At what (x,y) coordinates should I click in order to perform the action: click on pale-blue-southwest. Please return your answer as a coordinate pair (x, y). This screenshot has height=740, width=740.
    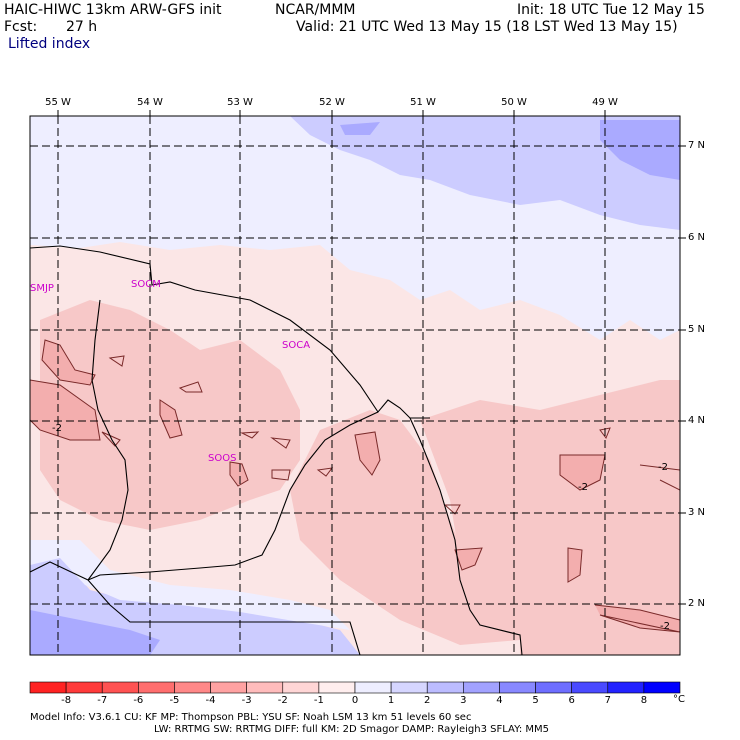
    Looking at the image, I should click on (190, 585).